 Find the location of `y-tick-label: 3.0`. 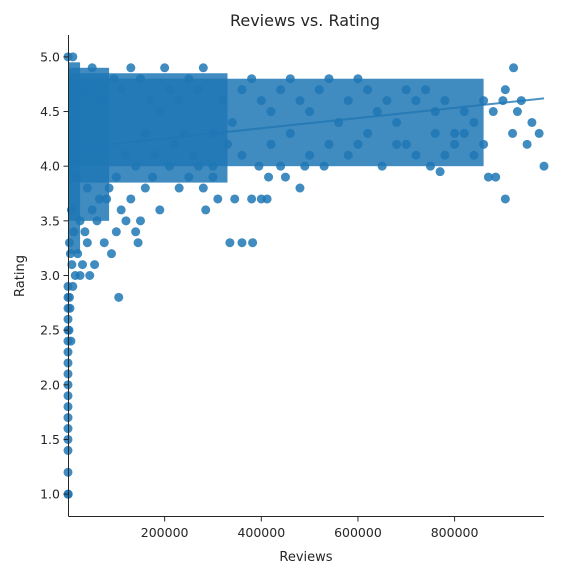

y-tick-label: 3.0 is located at coordinates (50, 275).